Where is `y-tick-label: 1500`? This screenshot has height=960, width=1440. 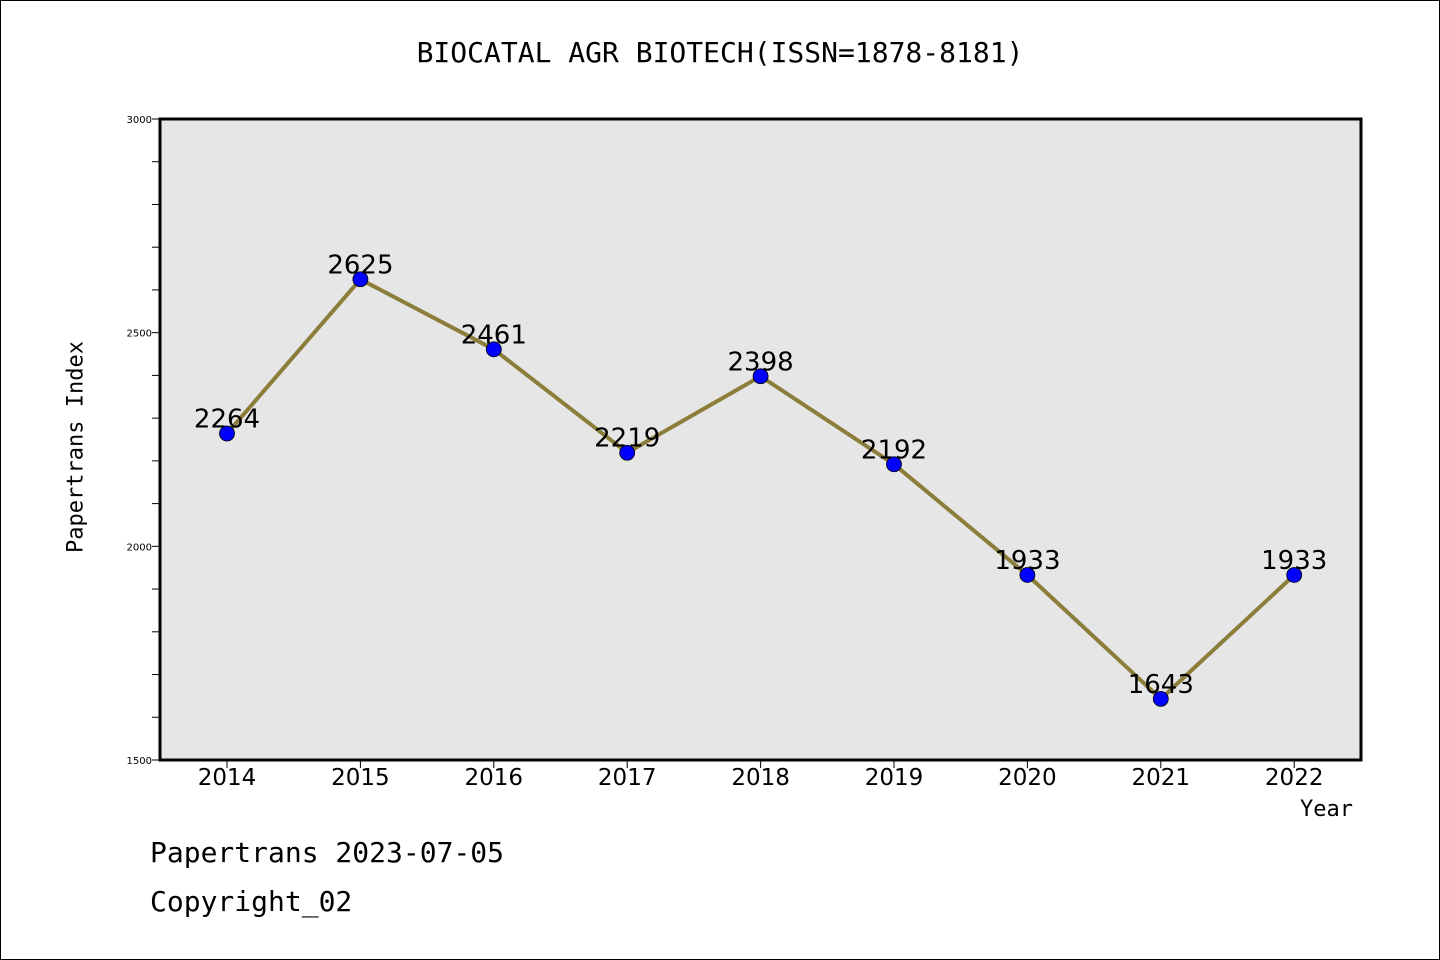
y-tick-label: 1500 is located at coordinates (139, 761).